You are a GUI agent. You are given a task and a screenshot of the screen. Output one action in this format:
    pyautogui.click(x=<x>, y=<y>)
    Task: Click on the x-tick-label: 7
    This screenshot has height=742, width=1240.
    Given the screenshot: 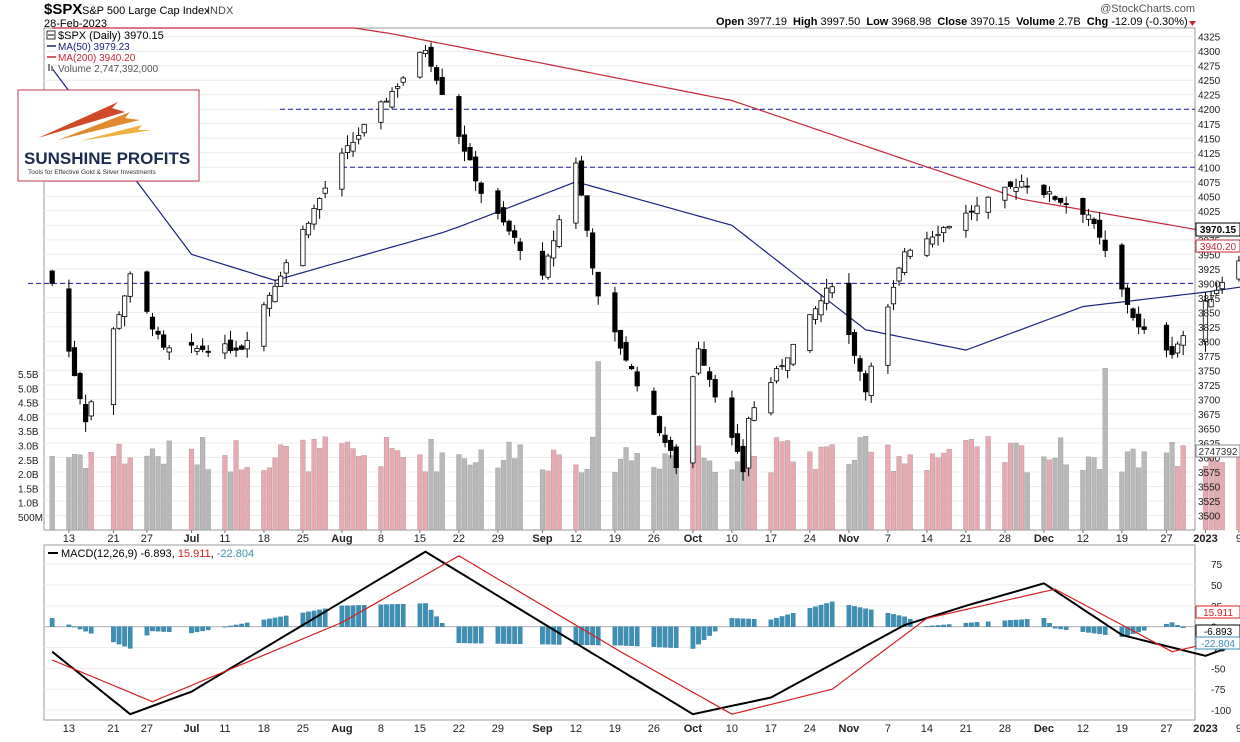 What is the action you would take?
    pyautogui.click(x=888, y=729)
    